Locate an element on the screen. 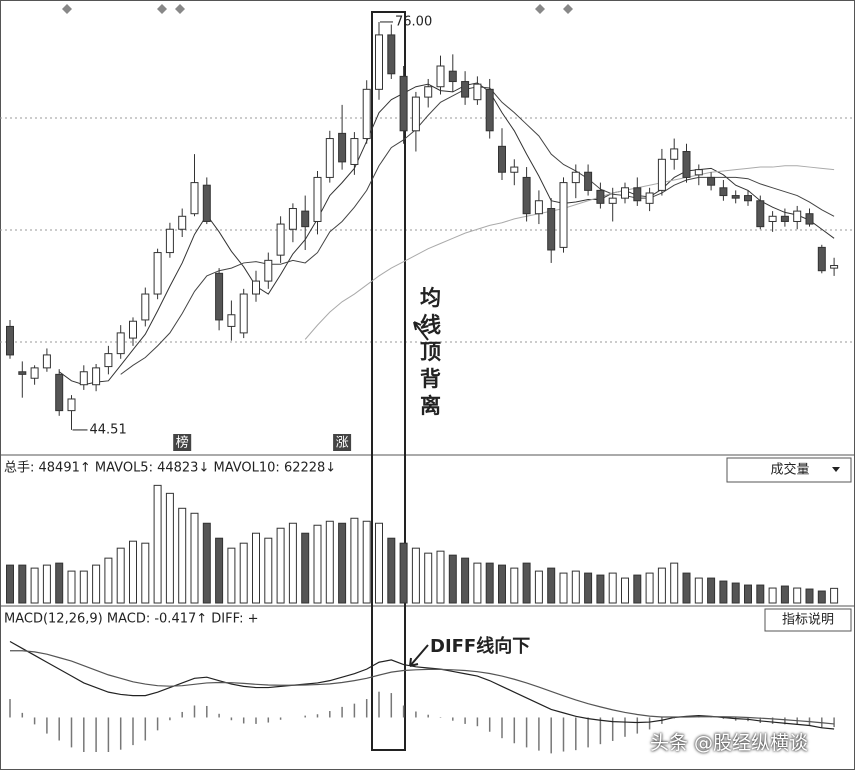  indicator-label: 成交量 is located at coordinates (789, 470).